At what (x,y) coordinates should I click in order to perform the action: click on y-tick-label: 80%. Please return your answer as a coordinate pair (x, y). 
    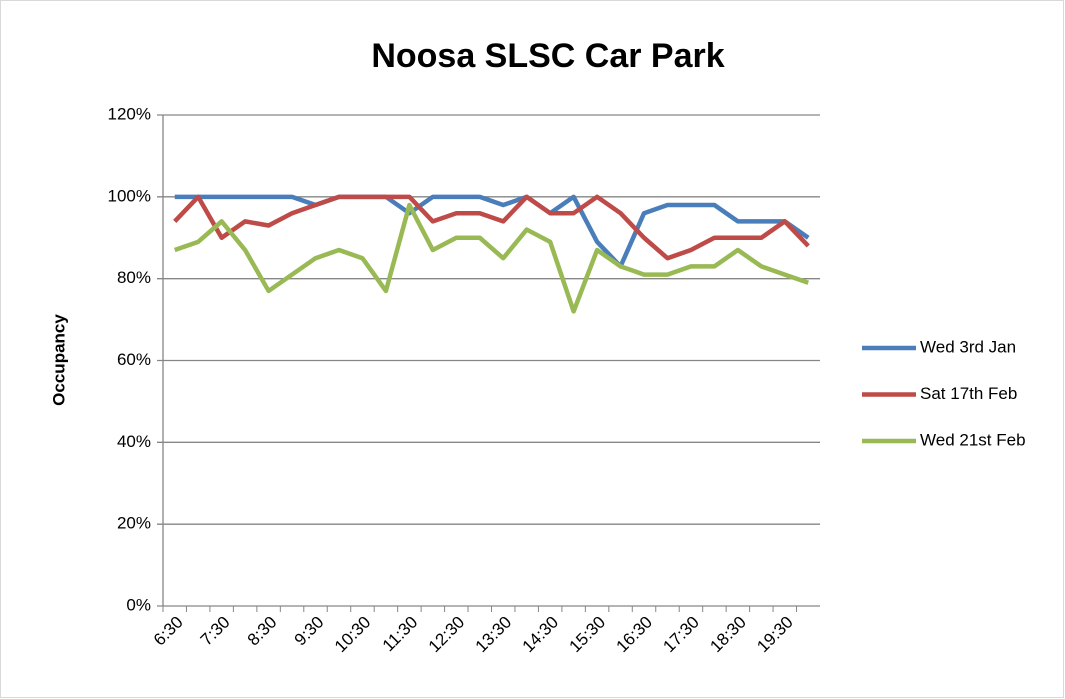
    Looking at the image, I should click on (134, 277).